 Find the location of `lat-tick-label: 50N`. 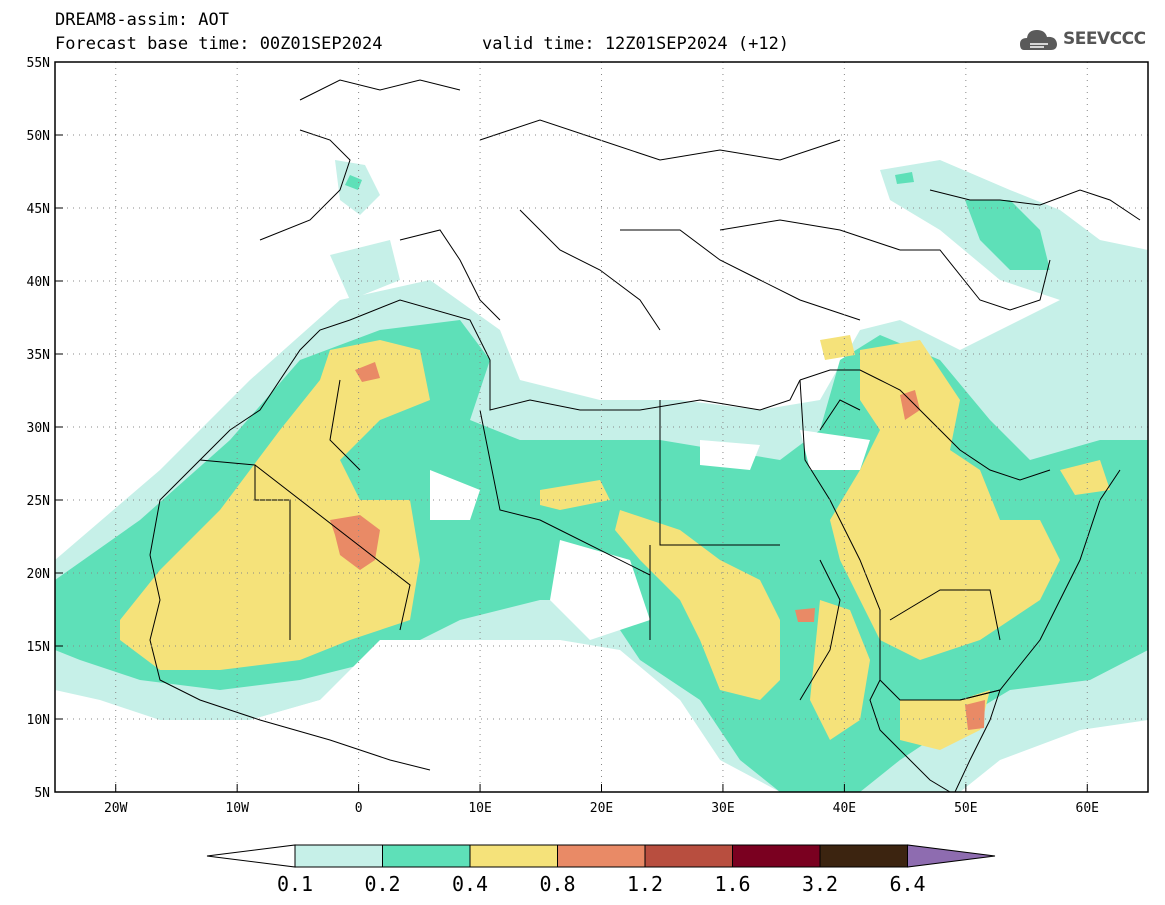

lat-tick-label: 50N is located at coordinates (38, 136).